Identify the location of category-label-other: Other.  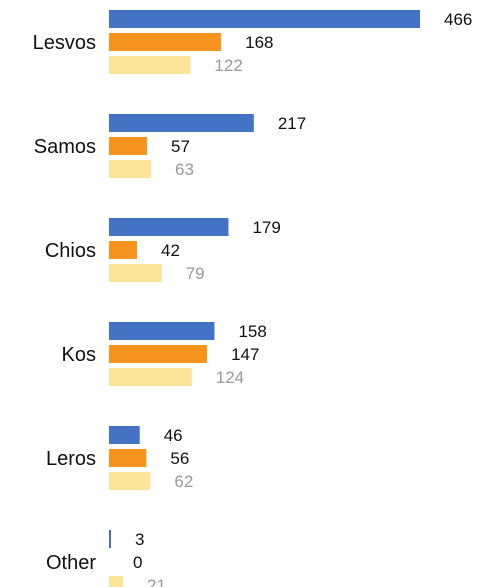
(71, 563).